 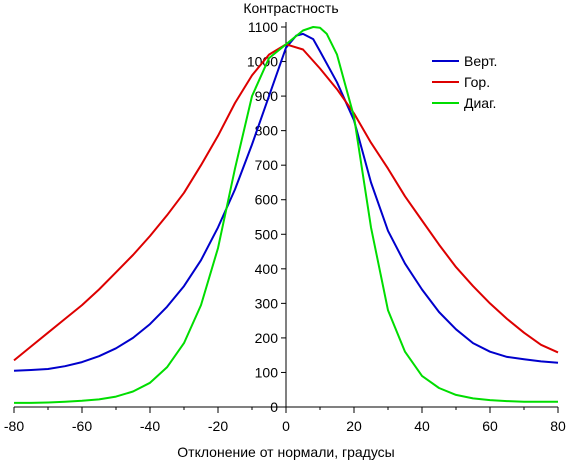 What do you see at coordinates (290, 8) in the screenshot?
I see `chart-title: Контрастность` at bounding box center [290, 8].